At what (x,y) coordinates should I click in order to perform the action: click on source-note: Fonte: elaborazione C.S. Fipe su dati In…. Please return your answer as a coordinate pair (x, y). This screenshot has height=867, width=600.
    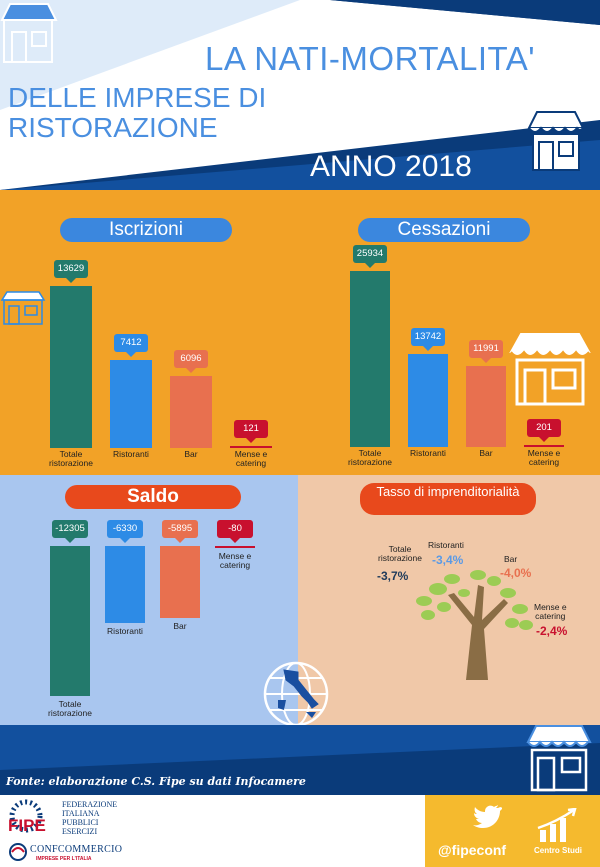
    Looking at the image, I should click on (156, 781).